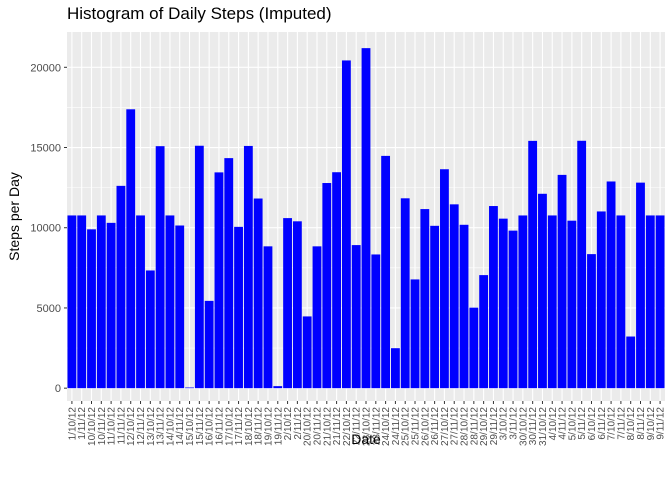 Image resolution: width=672 pixels, height=480 pixels. What do you see at coordinates (45, 149) in the screenshot?
I see `y-tick-label: 15000` at bounding box center [45, 149].